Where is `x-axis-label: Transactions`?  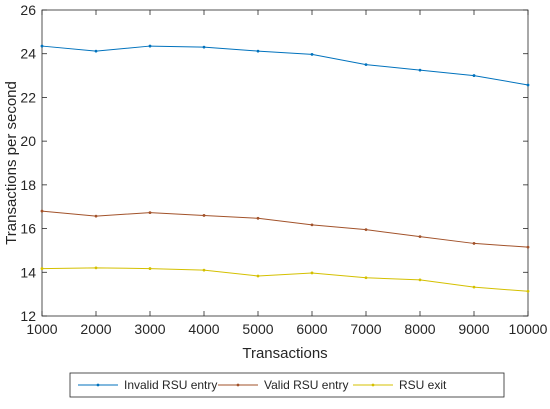 x-axis-label: Transactions is located at coordinates (284, 353).